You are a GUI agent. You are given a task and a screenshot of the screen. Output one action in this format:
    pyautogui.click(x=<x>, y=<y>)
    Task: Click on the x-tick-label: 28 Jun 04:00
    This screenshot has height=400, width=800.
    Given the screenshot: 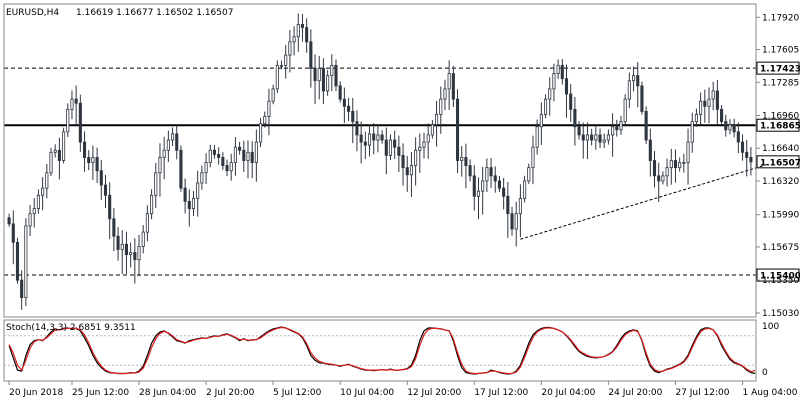 What is the action you would take?
    pyautogui.click(x=167, y=393)
    